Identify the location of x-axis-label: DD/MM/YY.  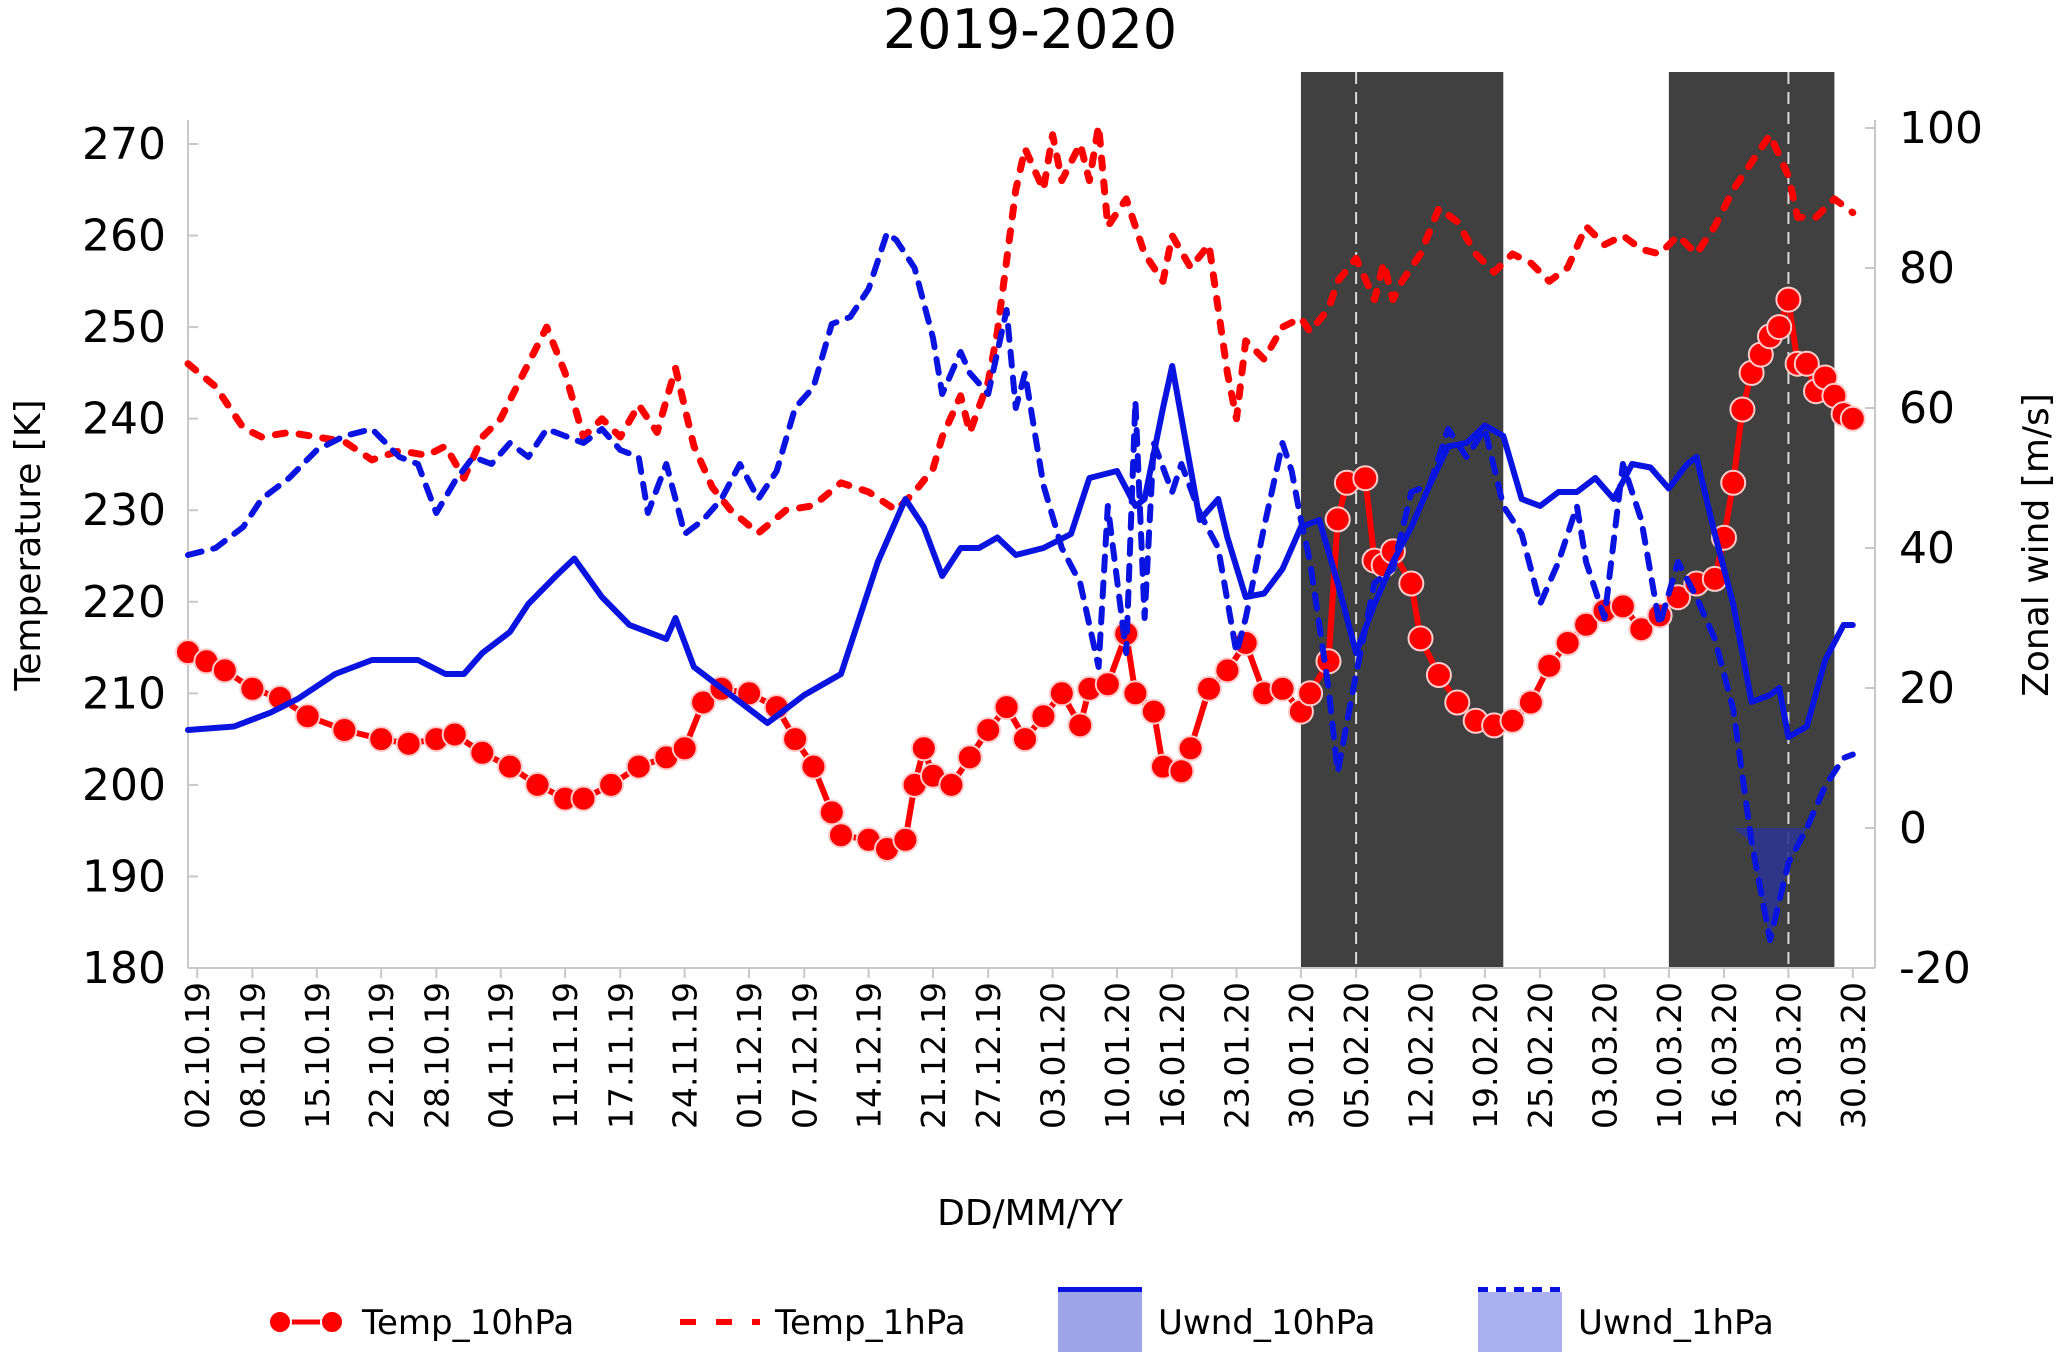
(1030, 1213).